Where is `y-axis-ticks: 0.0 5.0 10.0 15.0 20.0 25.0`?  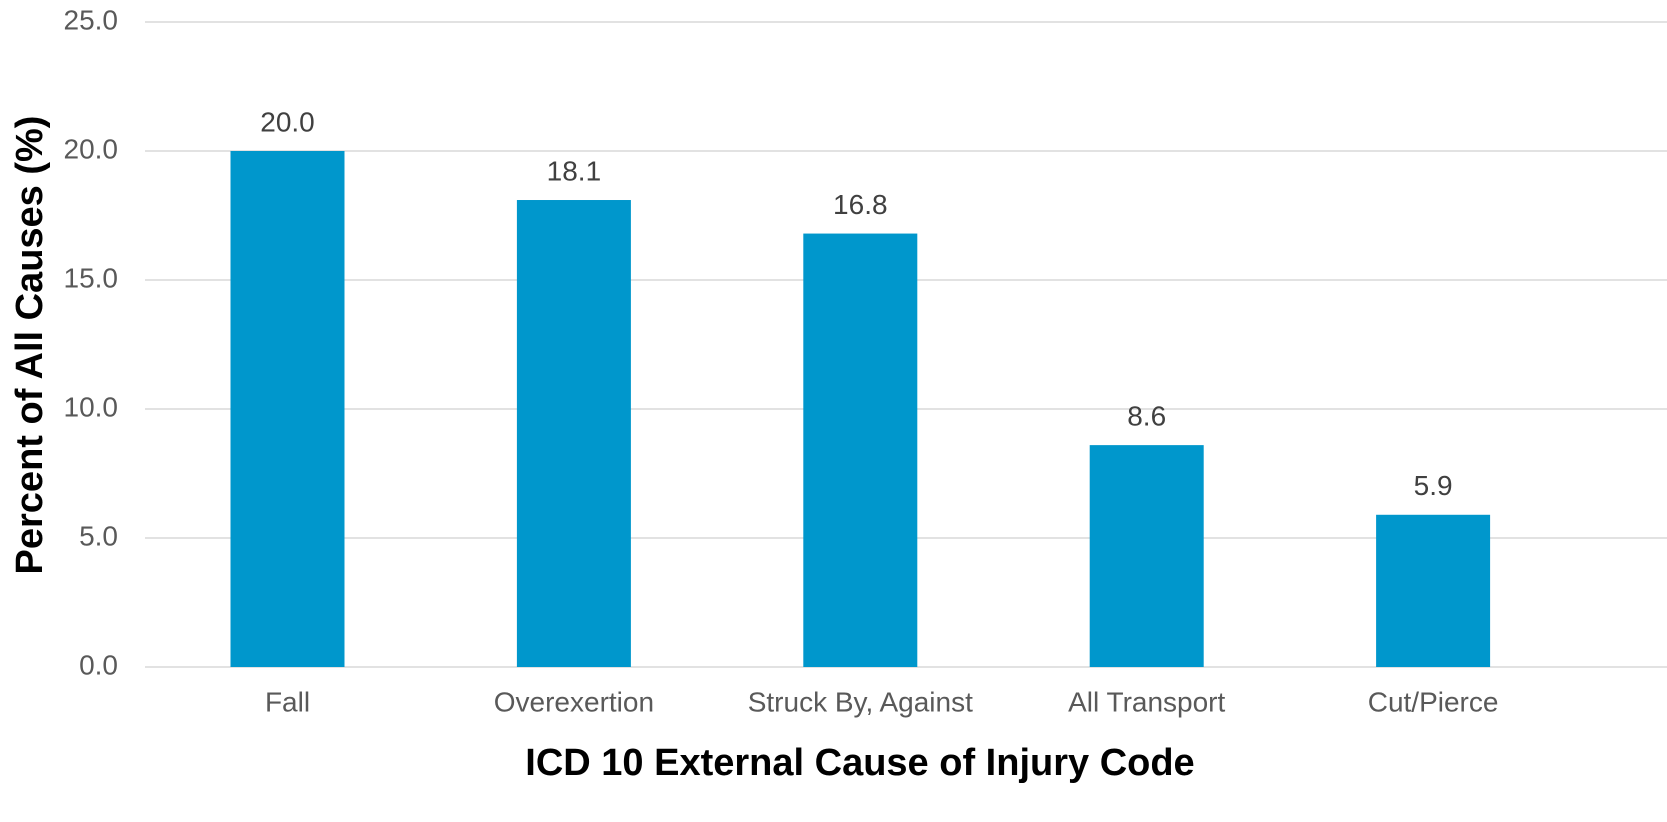 y-axis-ticks: 0.0 5.0 10.0 15.0 20.0 25.0 is located at coordinates (91, 342).